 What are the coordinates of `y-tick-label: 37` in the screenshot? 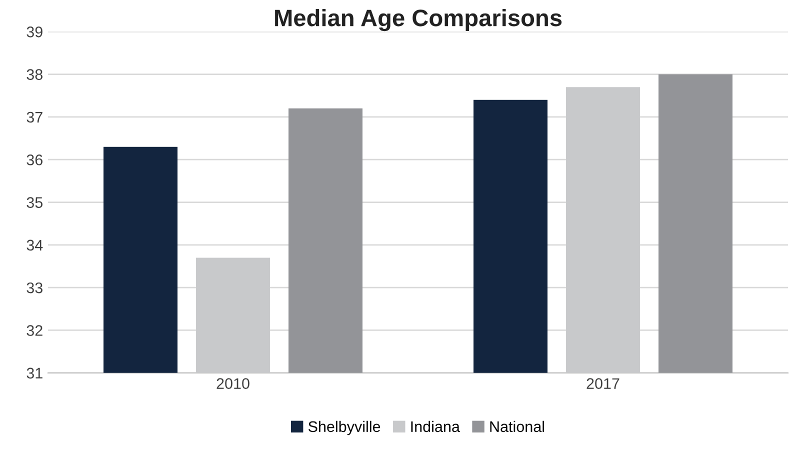 It's located at (34, 117).